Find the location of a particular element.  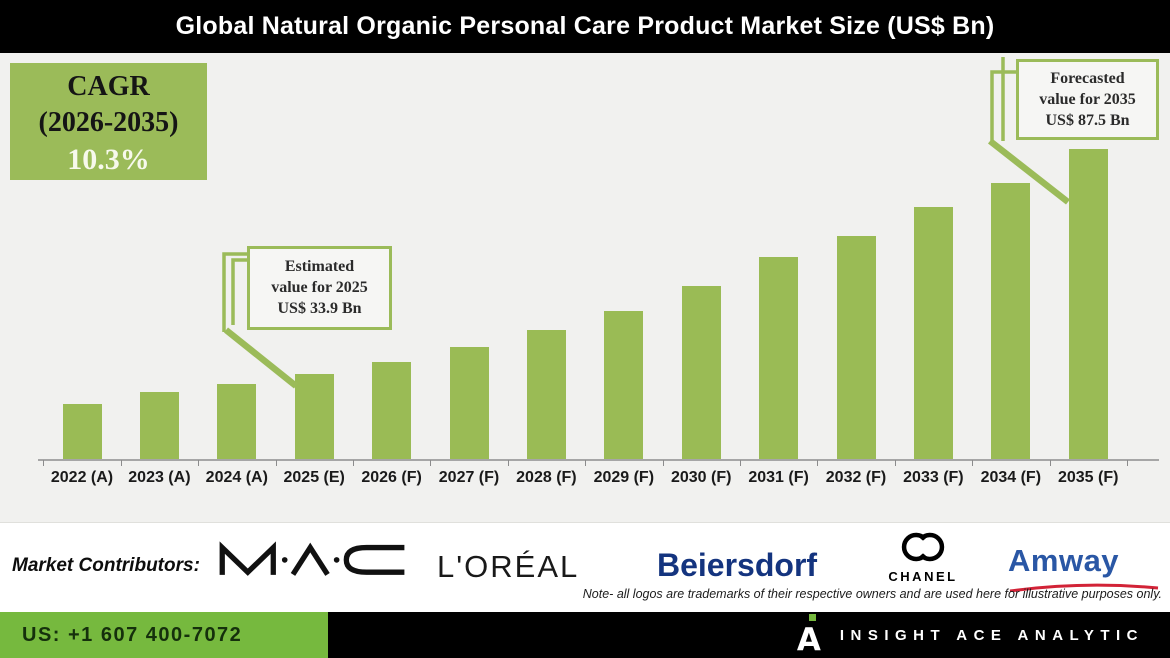

brand-name: INSIGHT ACE ANALYTIC is located at coordinates (991, 635).